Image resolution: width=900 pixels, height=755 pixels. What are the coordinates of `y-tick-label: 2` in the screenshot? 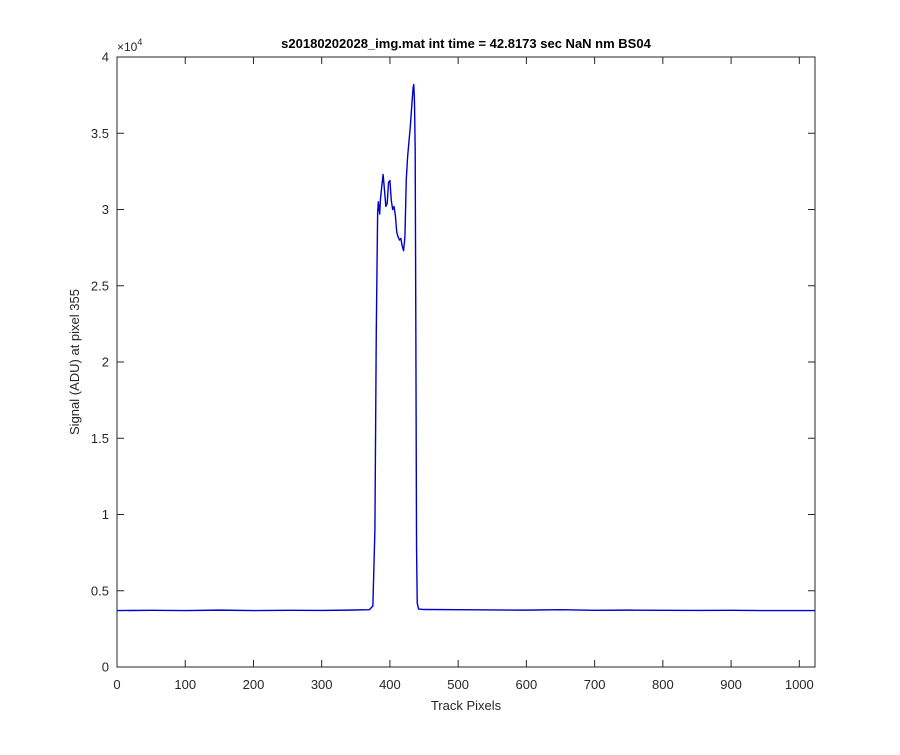 It's located at (105, 362).